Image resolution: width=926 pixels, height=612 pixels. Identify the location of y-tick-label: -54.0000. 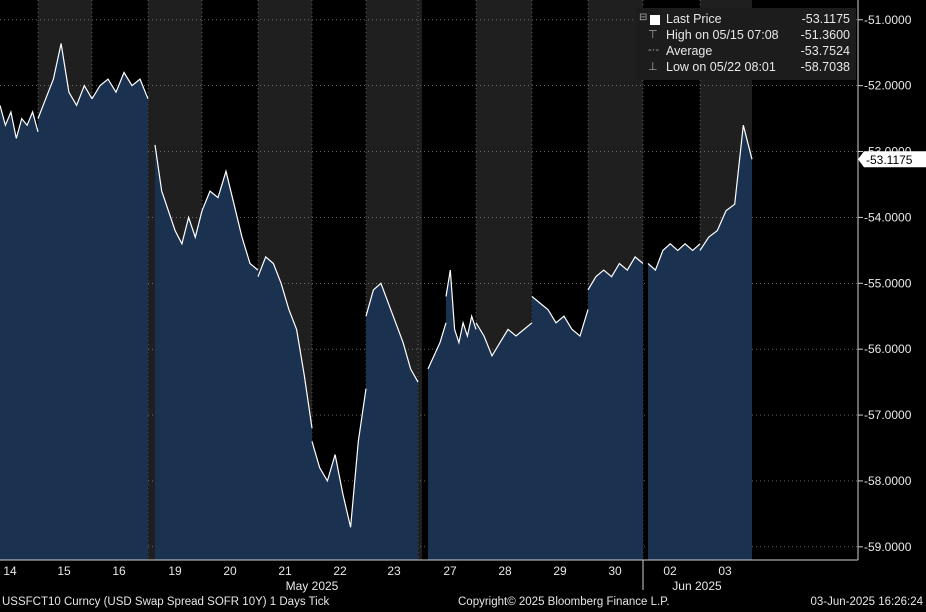
(888, 217).